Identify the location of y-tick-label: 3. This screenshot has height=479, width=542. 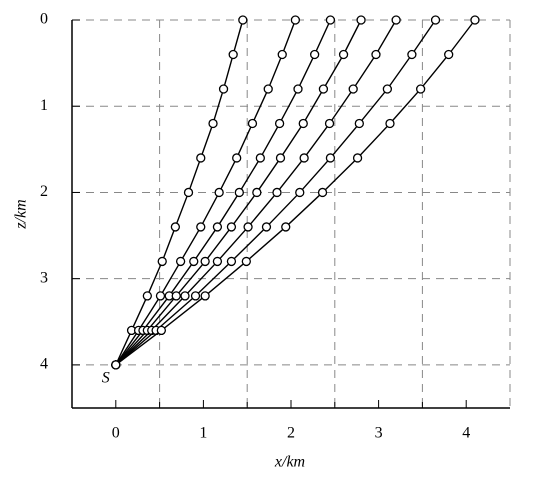
(44, 277).